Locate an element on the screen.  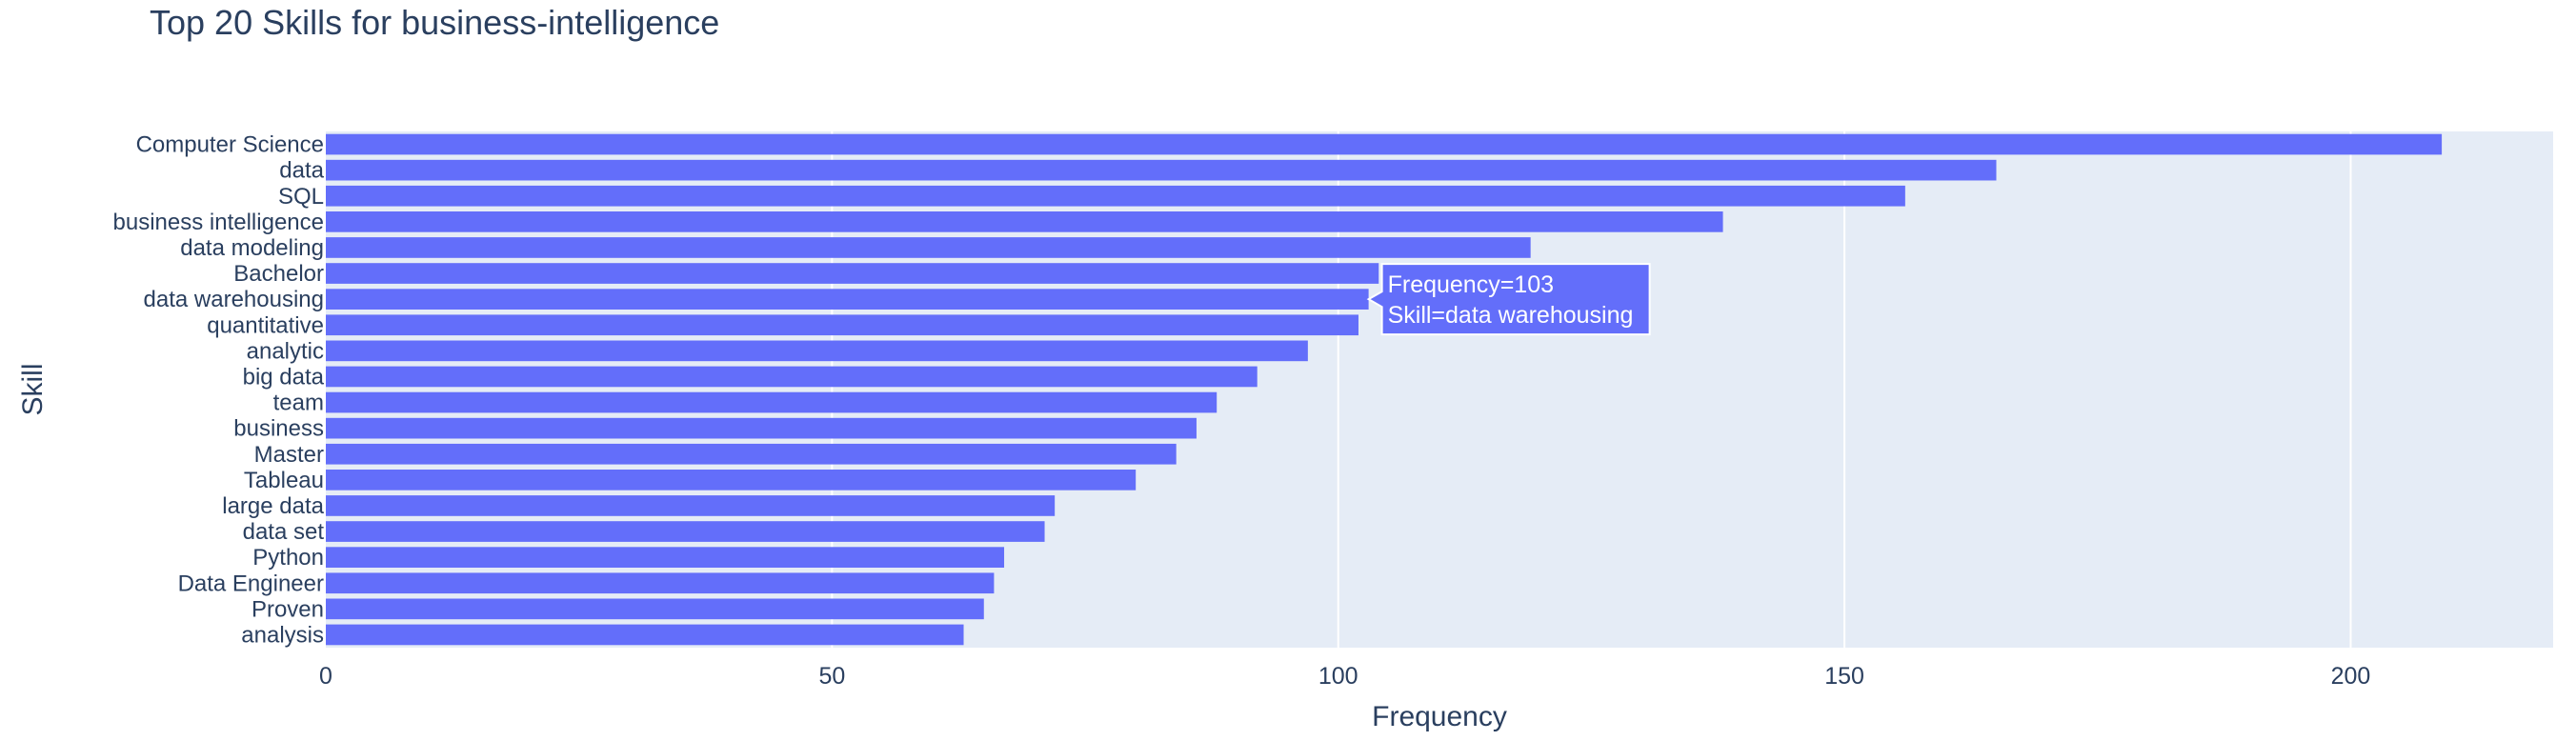
hover-tooltip: Frequency=103 Skill=data warehousing is located at coordinates (1508, 299).